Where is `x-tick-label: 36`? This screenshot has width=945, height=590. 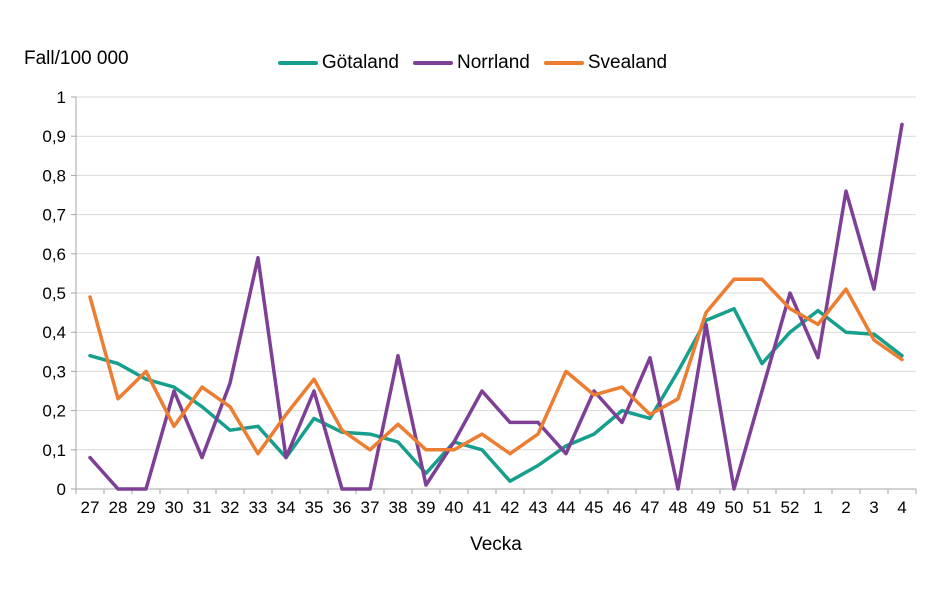
x-tick-label: 36 is located at coordinates (342, 507).